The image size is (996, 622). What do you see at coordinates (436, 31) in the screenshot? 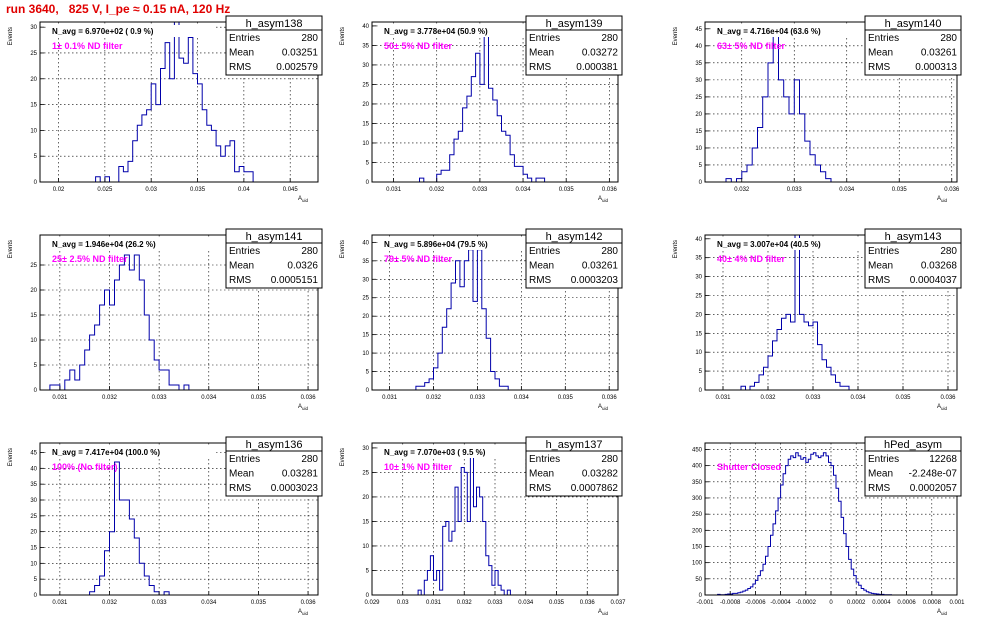
I see `navg-label: N_avg = 3.778e+04 (50.9 %)` at bounding box center [436, 31].